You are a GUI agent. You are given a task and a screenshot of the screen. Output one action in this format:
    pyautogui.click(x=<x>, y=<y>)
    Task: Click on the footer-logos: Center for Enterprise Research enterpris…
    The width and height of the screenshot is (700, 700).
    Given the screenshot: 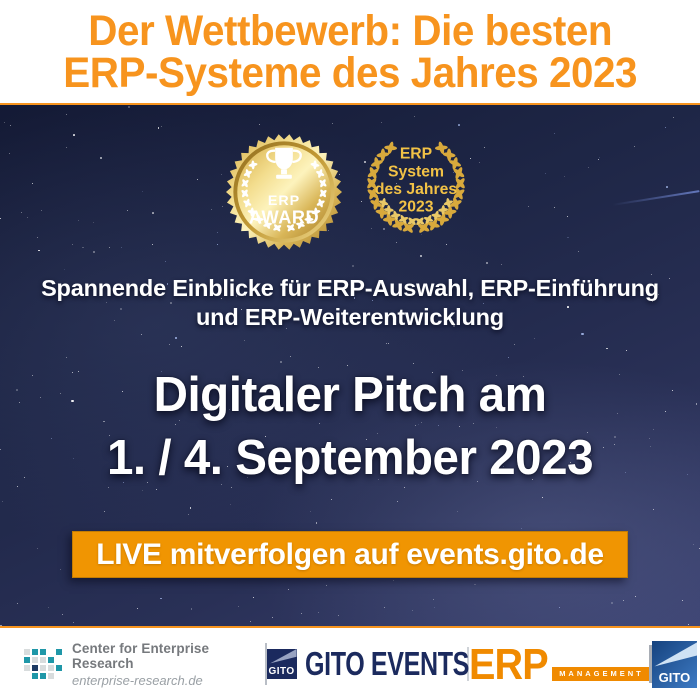 What is the action you would take?
    pyautogui.click(x=350, y=664)
    